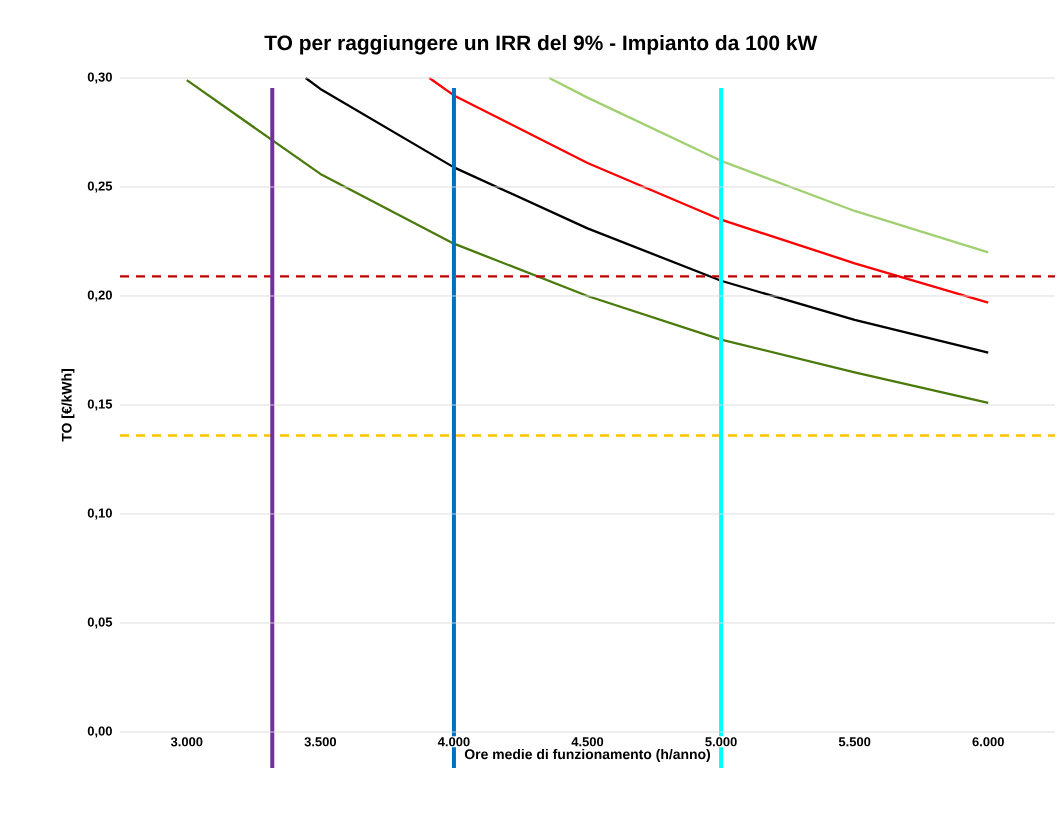 Image resolution: width=1058 pixels, height=816 pixels. What do you see at coordinates (99, 732) in the screenshot?
I see `y-tick-label: 0,00` at bounding box center [99, 732].